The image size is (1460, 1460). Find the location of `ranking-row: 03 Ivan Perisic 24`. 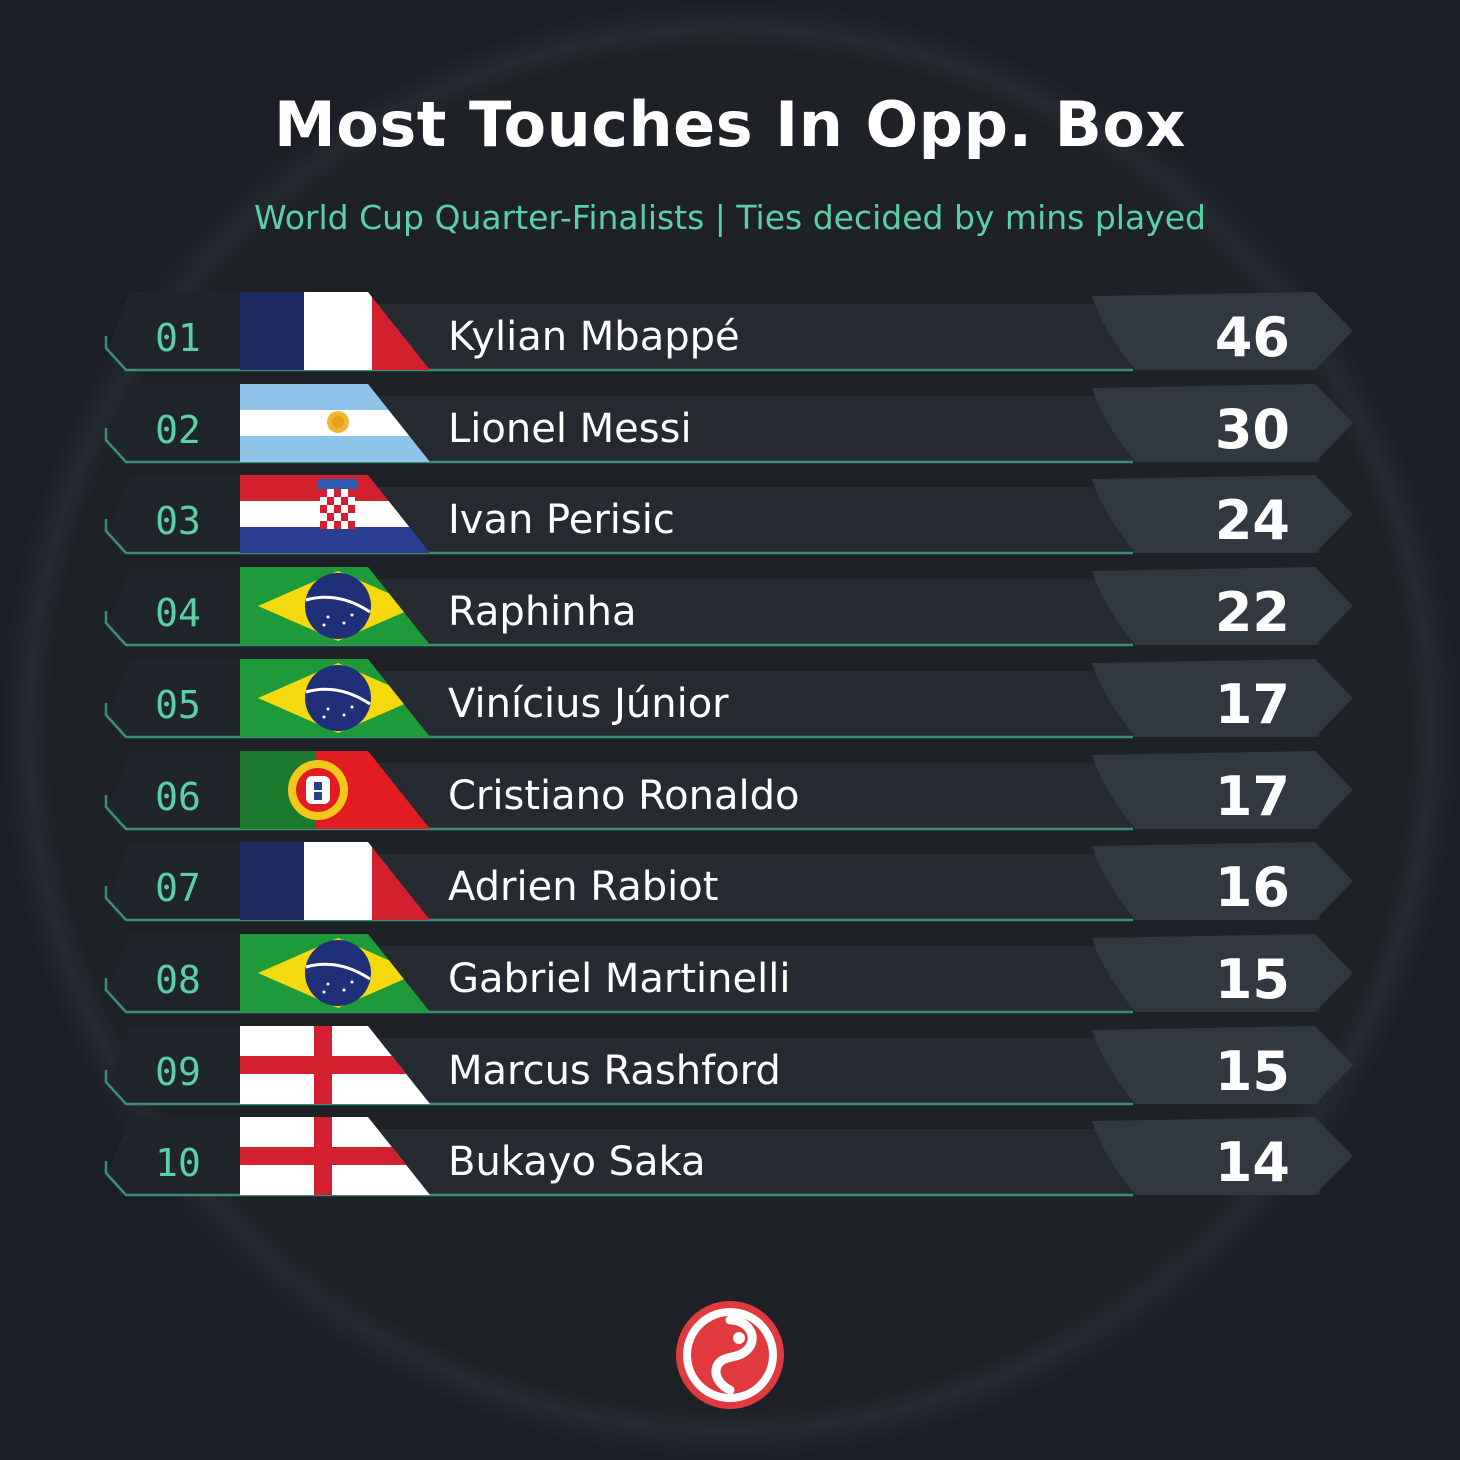

ranking-row: 03 Ivan Perisic 24 is located at coordinates (730, 521).